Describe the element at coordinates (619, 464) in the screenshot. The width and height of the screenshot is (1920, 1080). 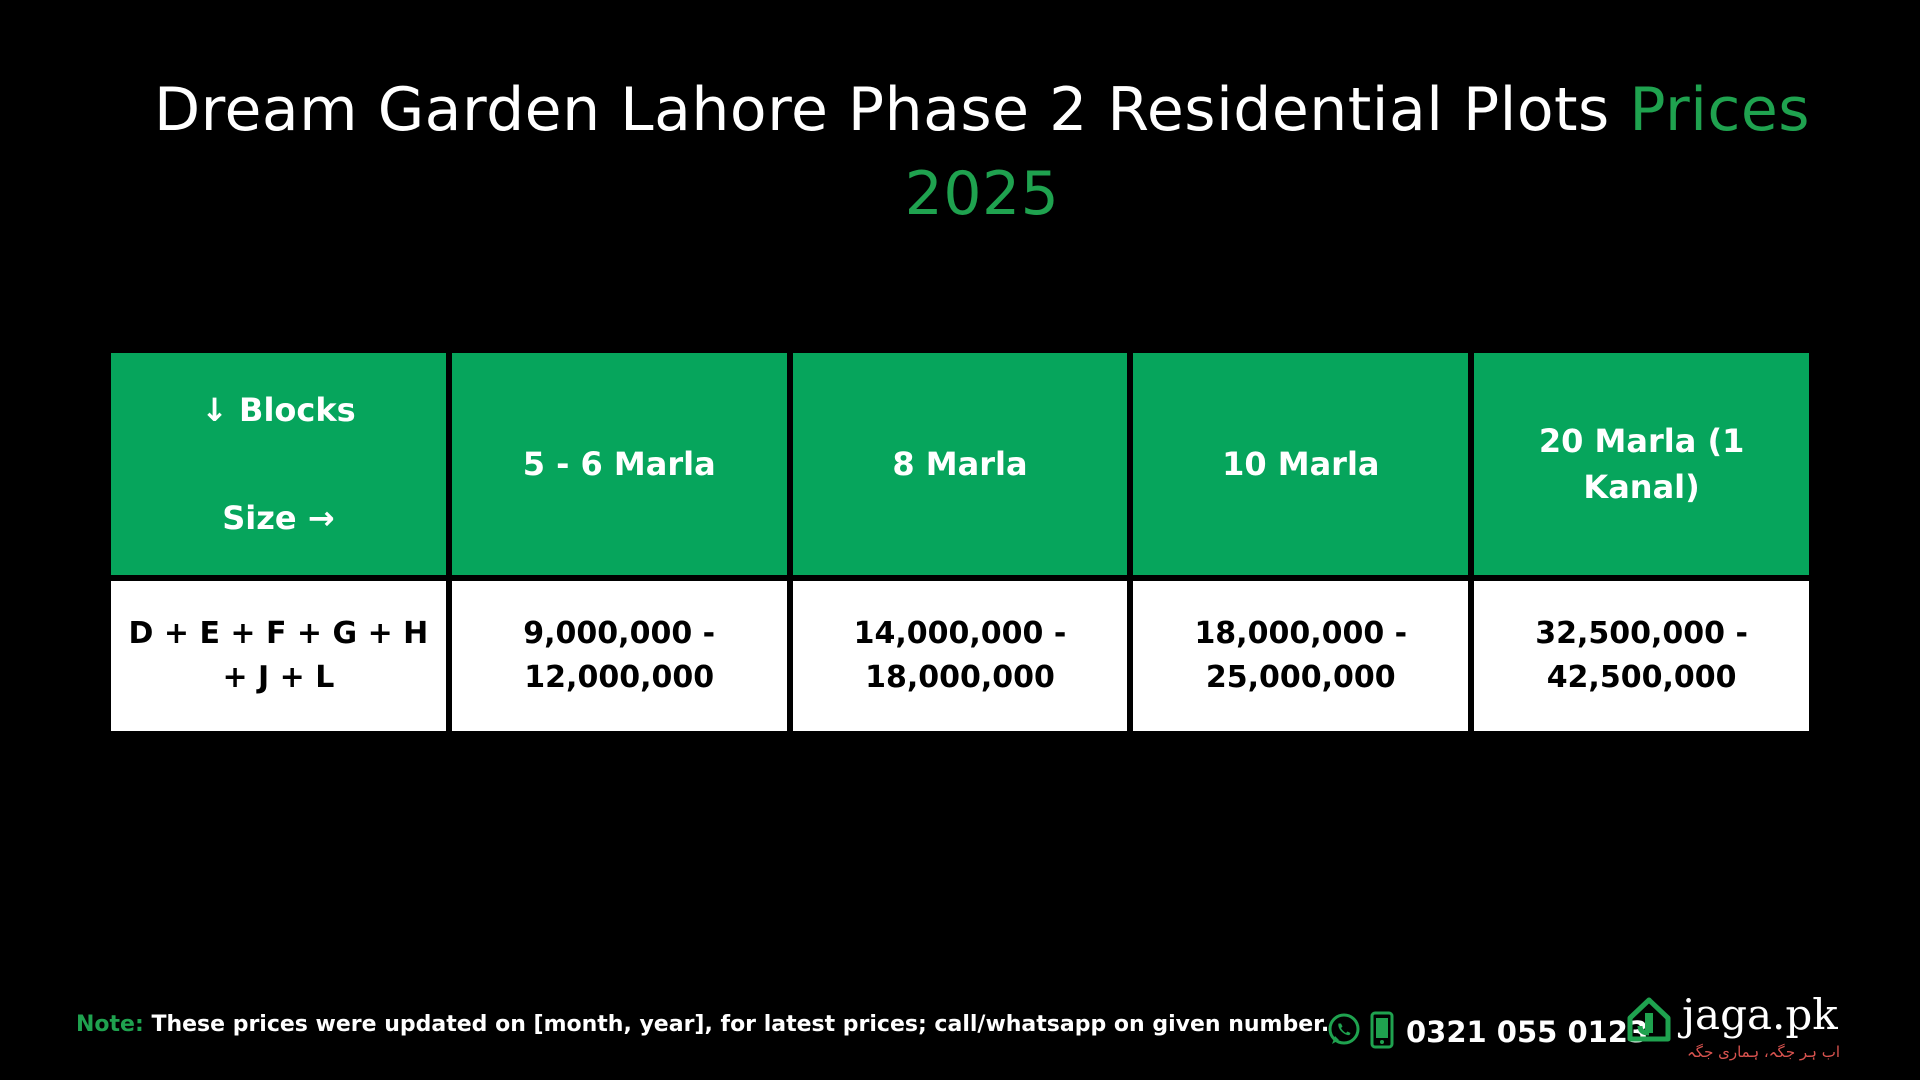
I see `size-header-cell: 5 - 6 Marla` at that location.